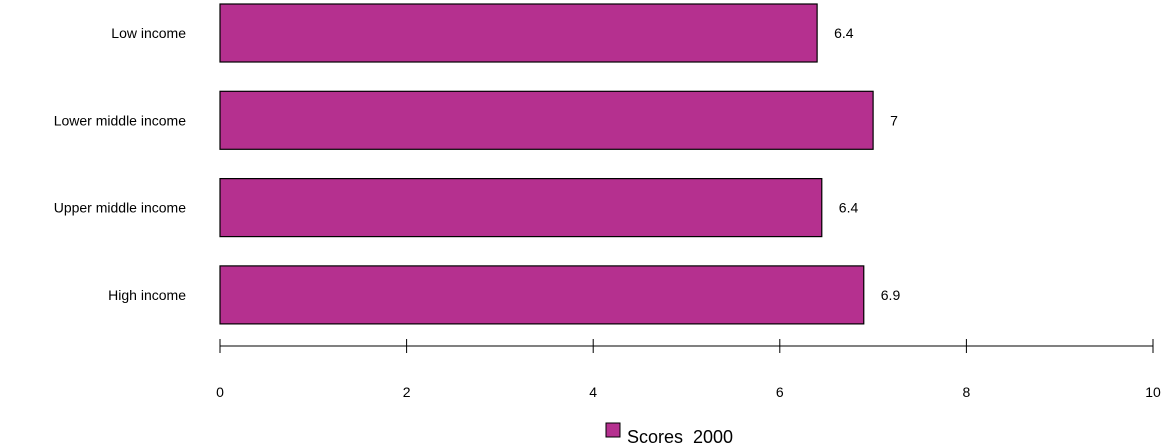  What do you see at coordinates (891, 295) in the screenshot?
I see `data-label: 6.9` at bounding box center [891, 295].